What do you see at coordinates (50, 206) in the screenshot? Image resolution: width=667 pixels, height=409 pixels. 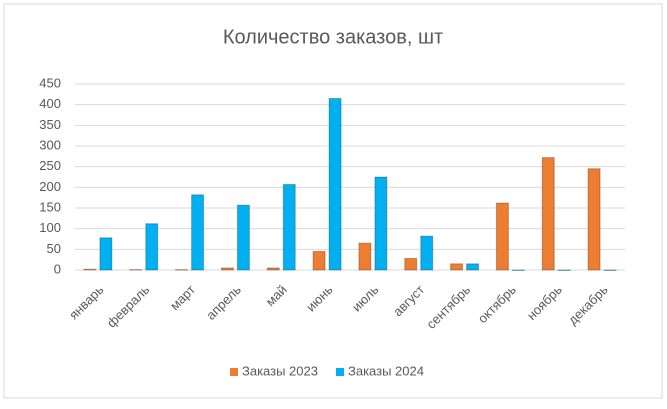 I see `y-tick-label: 150` at bounding box center [50, 206].